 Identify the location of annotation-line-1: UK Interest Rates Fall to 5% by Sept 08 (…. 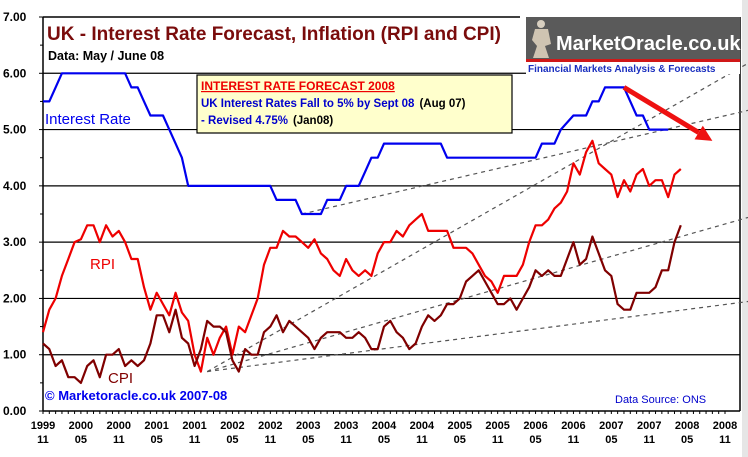
(333, 104).